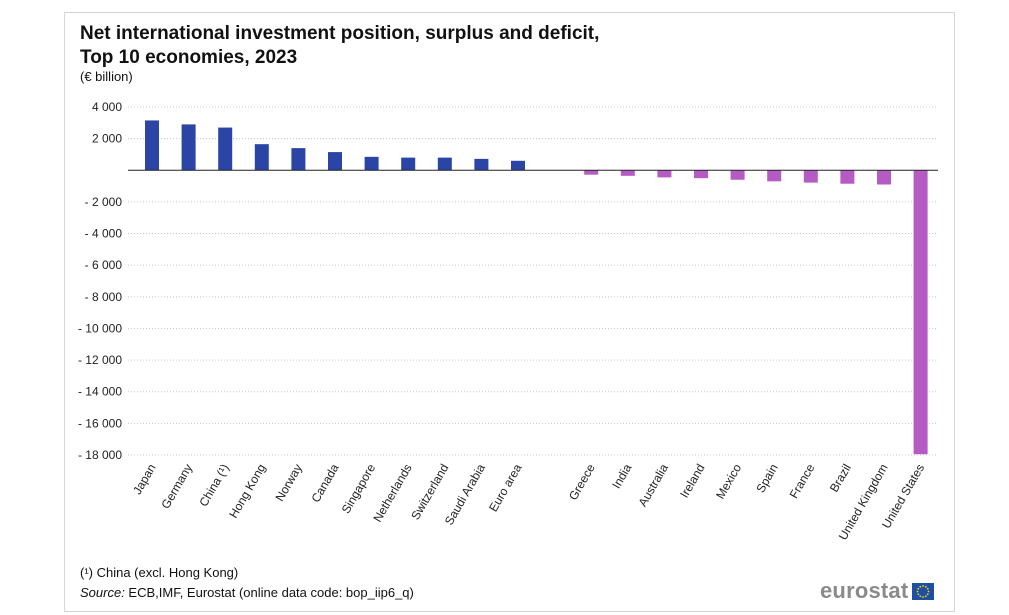  What do you see at coordinates (100, 328) in the screenshot?
I see `y-tick-label: - 10 000` at bounding box center [100, 328].